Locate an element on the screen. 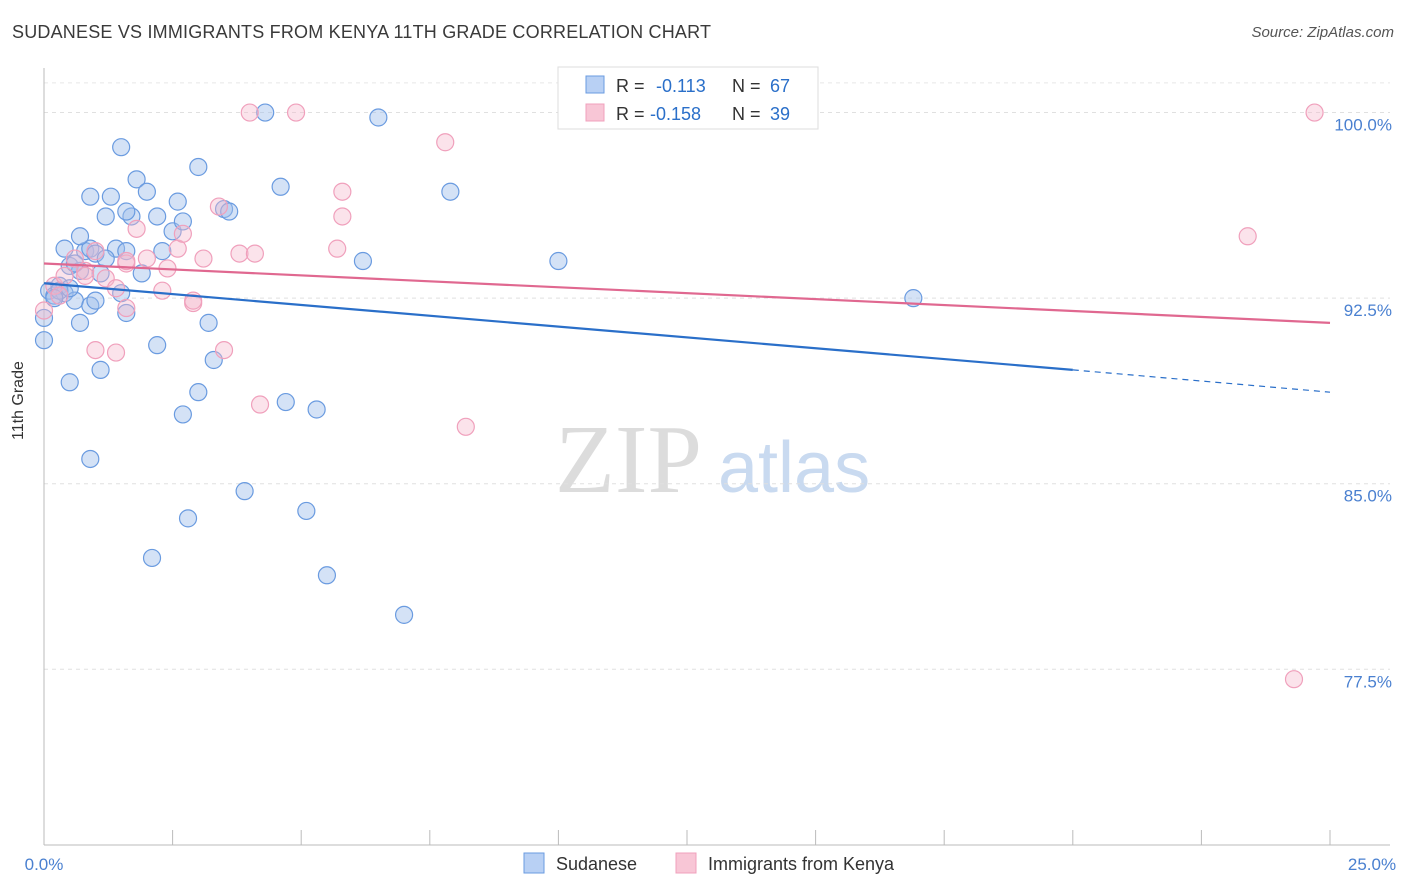  watermark-atlas: atlas is located at coordinates (794, 468).